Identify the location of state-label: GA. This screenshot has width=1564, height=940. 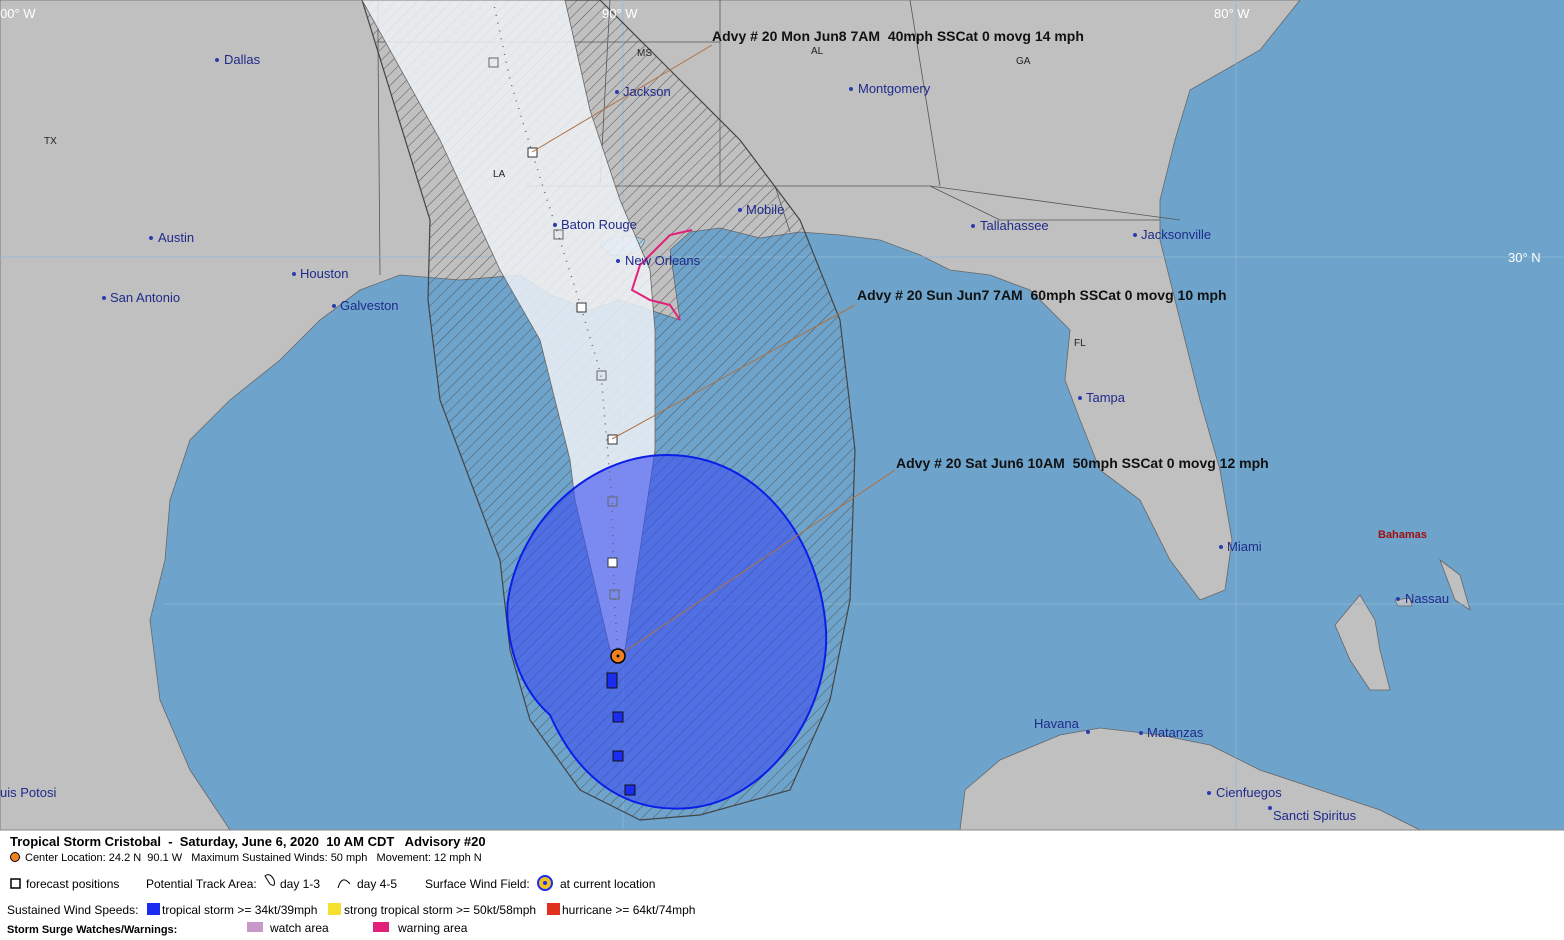
(1023, 61).